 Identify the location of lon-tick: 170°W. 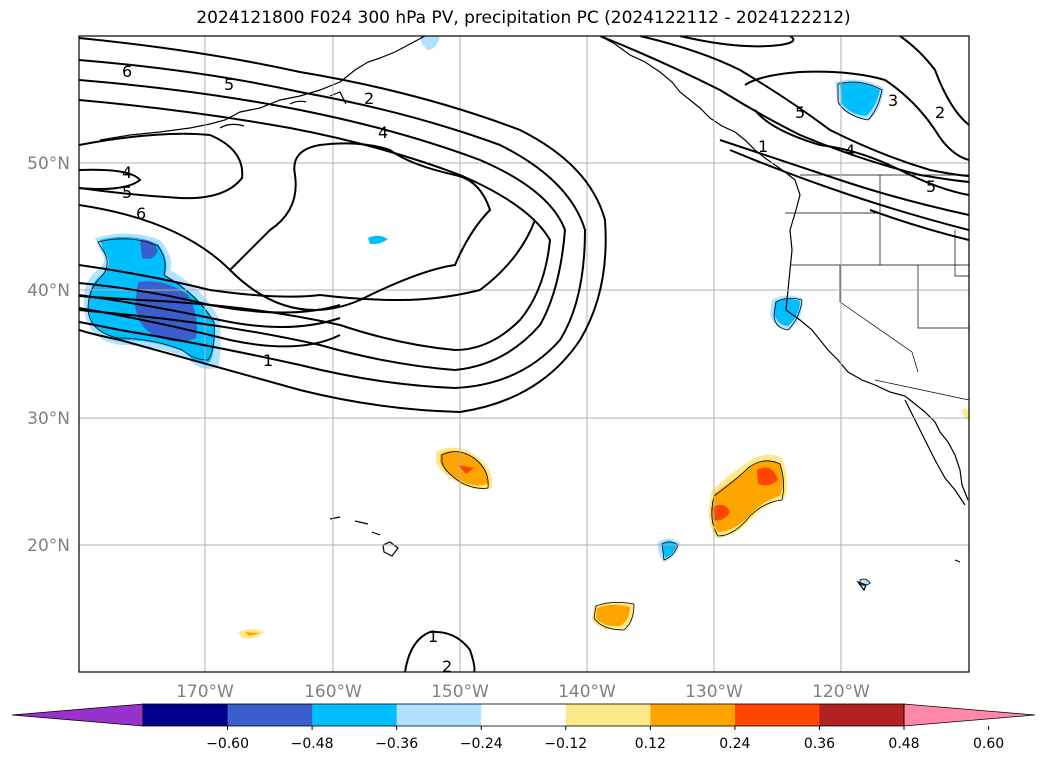
(205, 692).